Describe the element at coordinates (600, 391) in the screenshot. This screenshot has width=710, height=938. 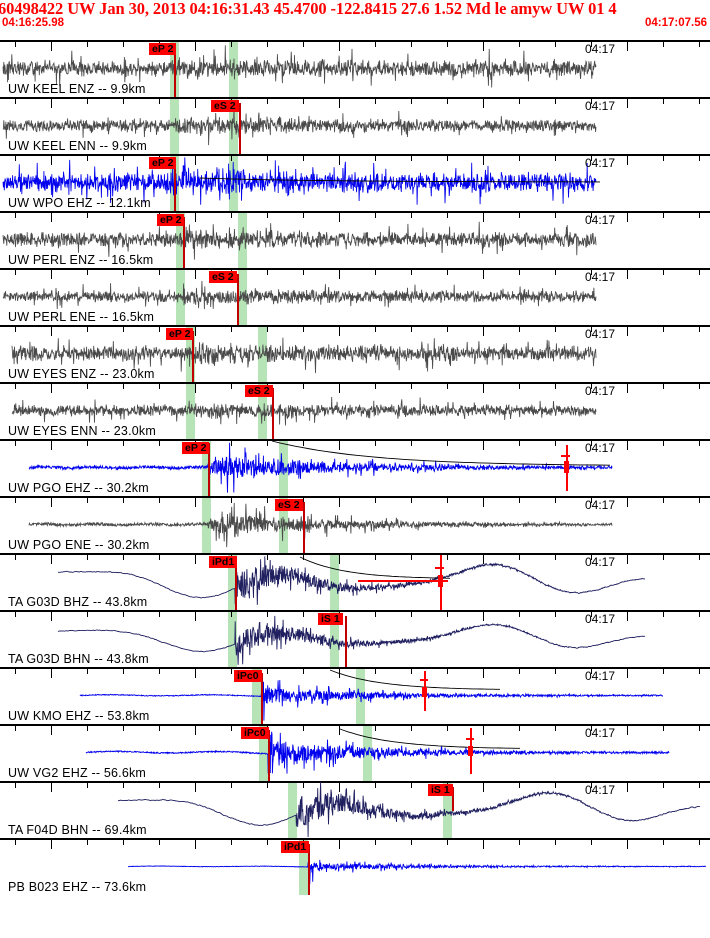
I see `time-axis-label: 04:17` at that location.